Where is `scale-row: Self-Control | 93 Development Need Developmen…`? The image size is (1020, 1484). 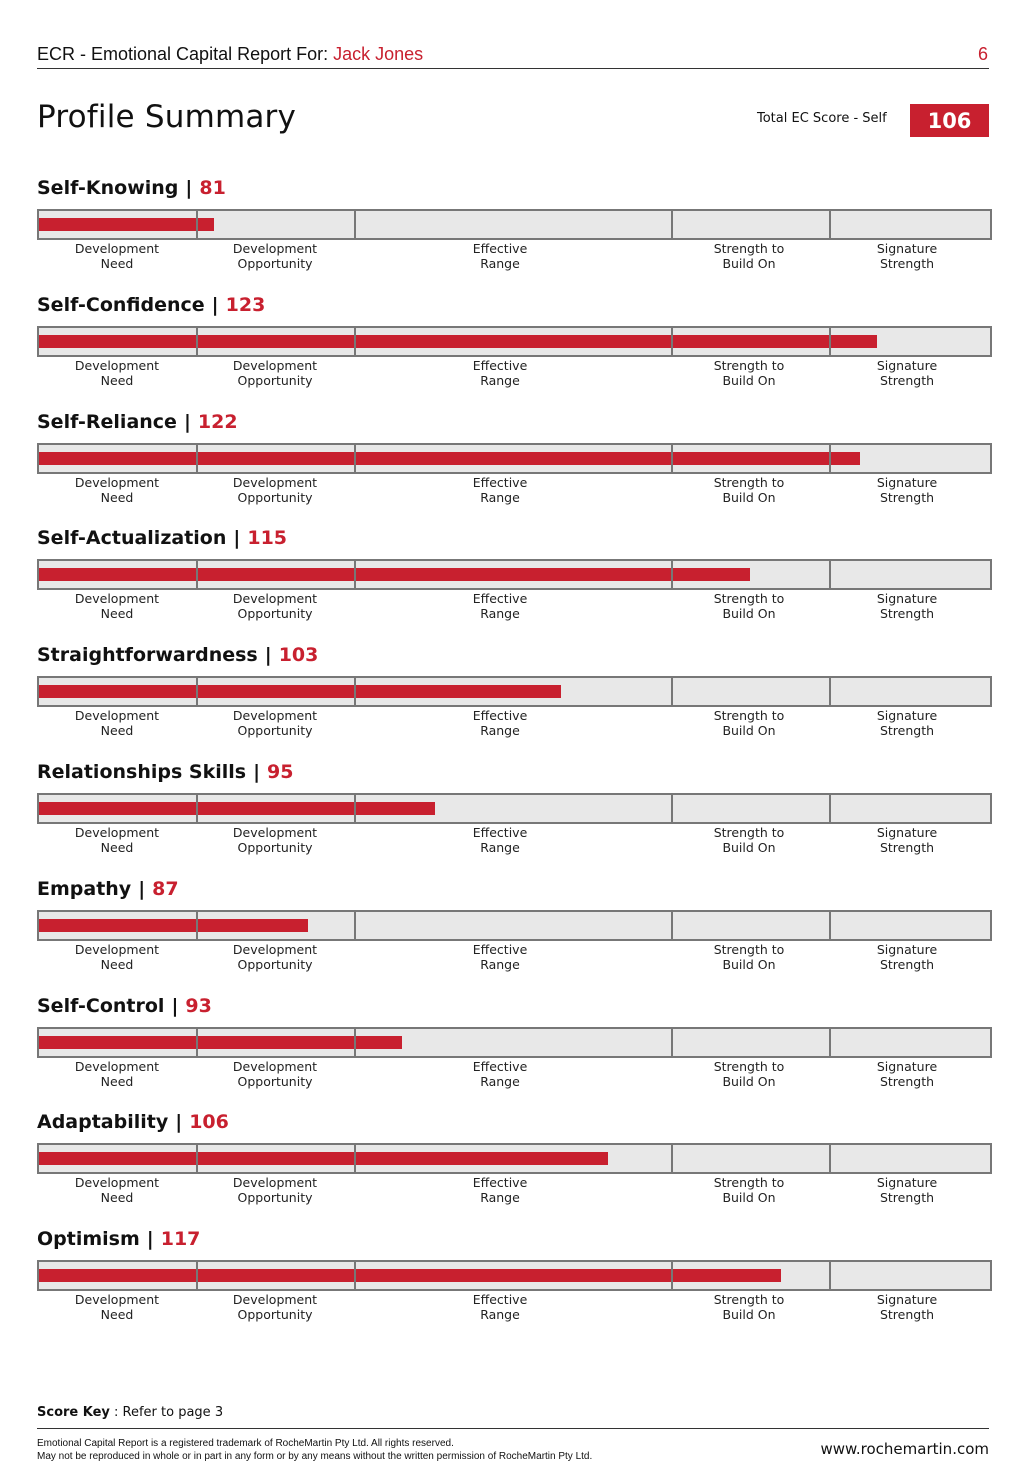 scale-row: Self-Control | 93 Development Need Developmen… is located at coordinates (514, 1045).